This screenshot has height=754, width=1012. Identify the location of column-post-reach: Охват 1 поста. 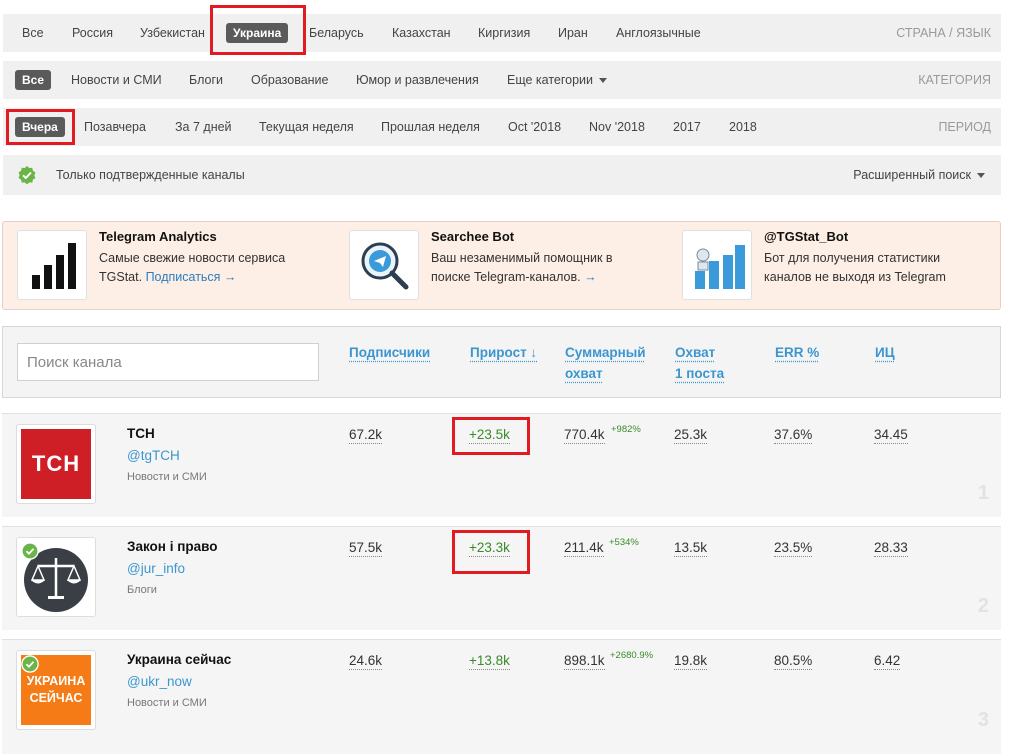
(699, 363).